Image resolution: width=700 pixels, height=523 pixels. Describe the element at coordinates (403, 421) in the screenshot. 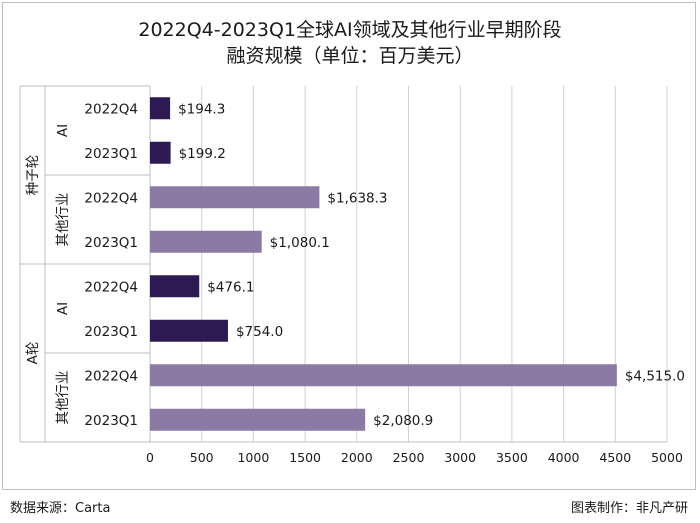

I see `bar-value-label: $2,080.9` at that location.